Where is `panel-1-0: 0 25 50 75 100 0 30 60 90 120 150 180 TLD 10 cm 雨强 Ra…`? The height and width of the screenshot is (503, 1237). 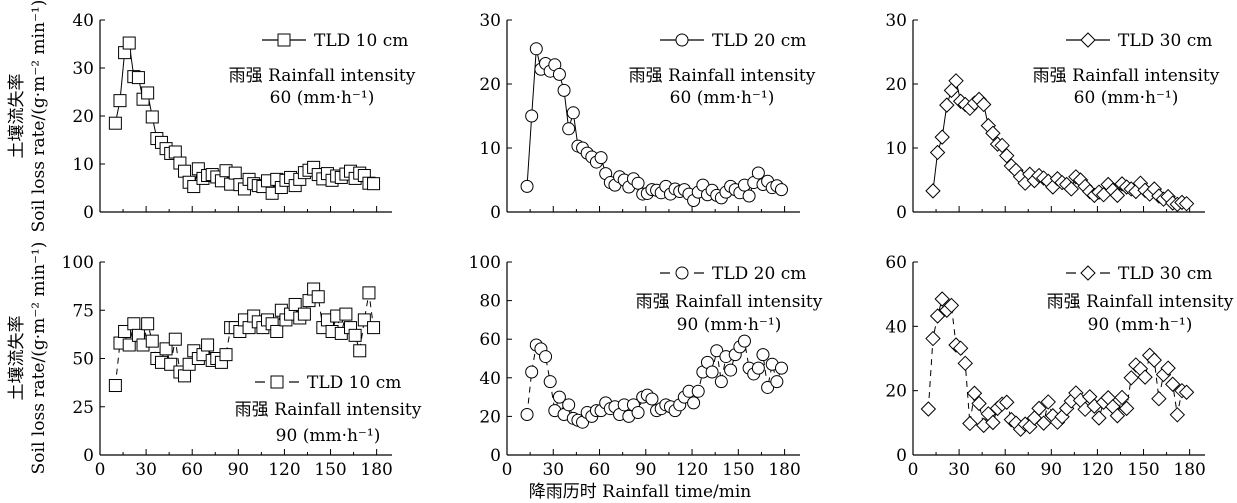 panel-1-0: 0 25 50 75 100 0 30 60 90 120 150 180 TLD 10 cm 雨强 Ra… is located at coordinates (242, 366).